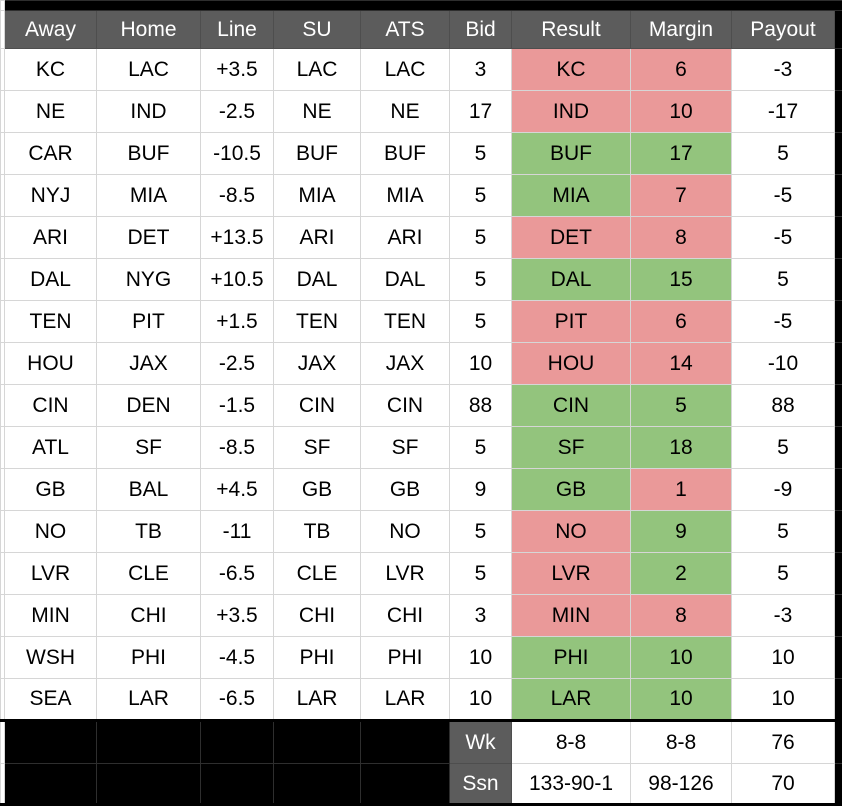 The height and width of the screenshot is (810, 842). What do you see at coordinates (783, 363) in the screenshot?
I see `cell-payout: -10` at bounding box center [783, 363].